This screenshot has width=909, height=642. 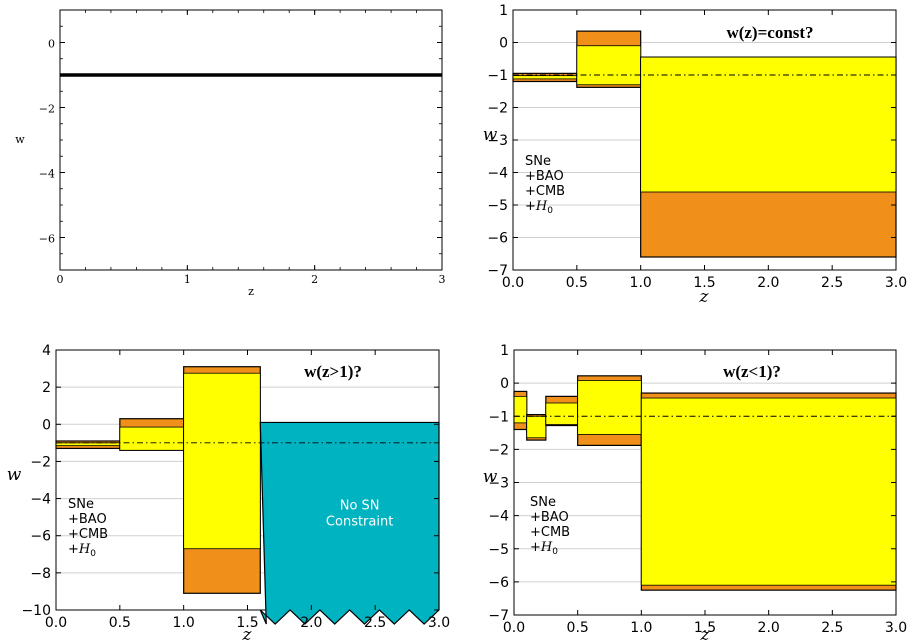 What do you see at coordinates (442, 279) in the screenshot?
I see `x-tick-label: 3` at bounding box center [442, 279].